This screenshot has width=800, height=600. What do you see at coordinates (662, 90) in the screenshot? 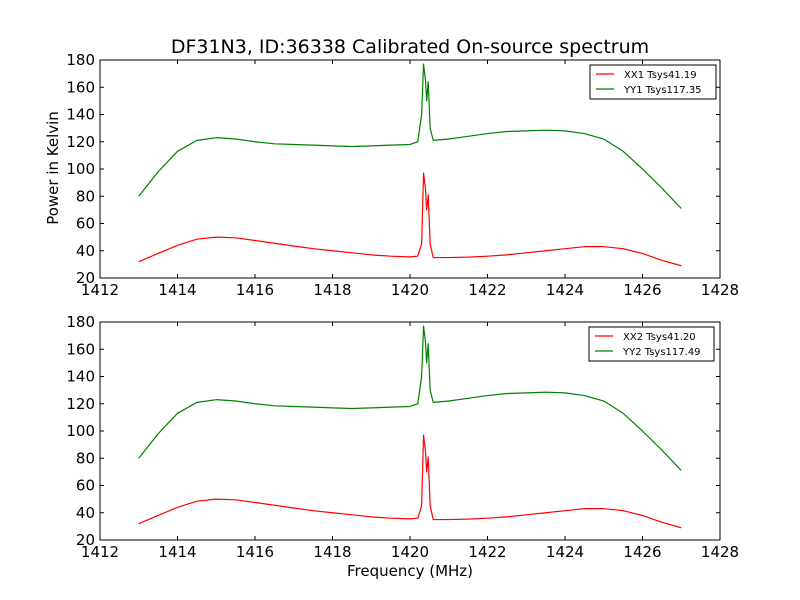
I see `legend-label: YY1 Tsys117.35` at bounding box center [662, 90].